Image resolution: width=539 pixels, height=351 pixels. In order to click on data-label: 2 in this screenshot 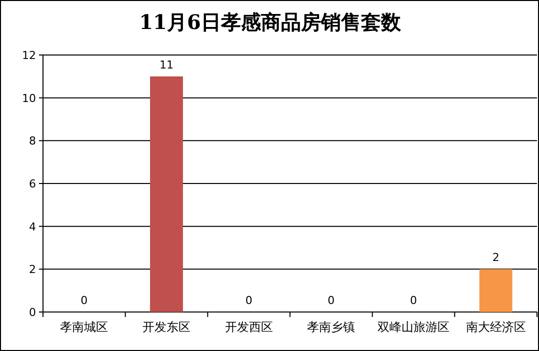, I will do `click(496, 257)`.